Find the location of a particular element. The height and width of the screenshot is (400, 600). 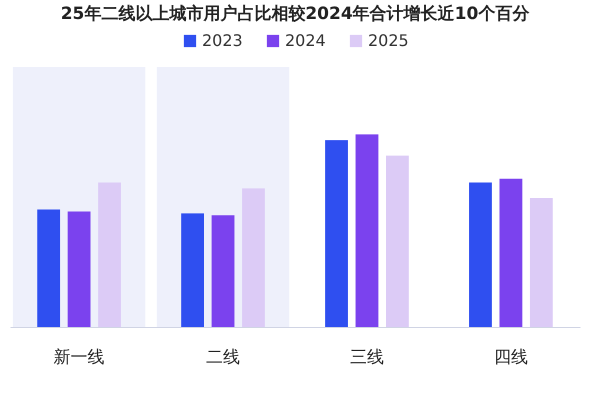

chart-title: 25年二线以上城市用户占比相较2024年合计增长近10个百分 is located at coordinates (295, 14).